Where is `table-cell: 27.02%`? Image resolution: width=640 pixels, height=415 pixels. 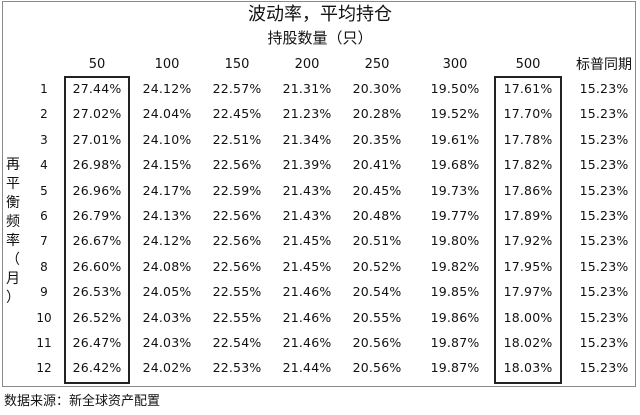 table-cell: 27.02% is located at coordinates (97, 114).